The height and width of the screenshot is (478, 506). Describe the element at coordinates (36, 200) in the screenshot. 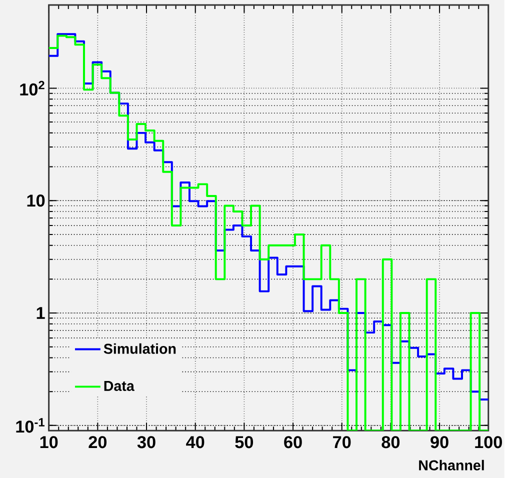

I see `y-tick-label: 10` at that location.